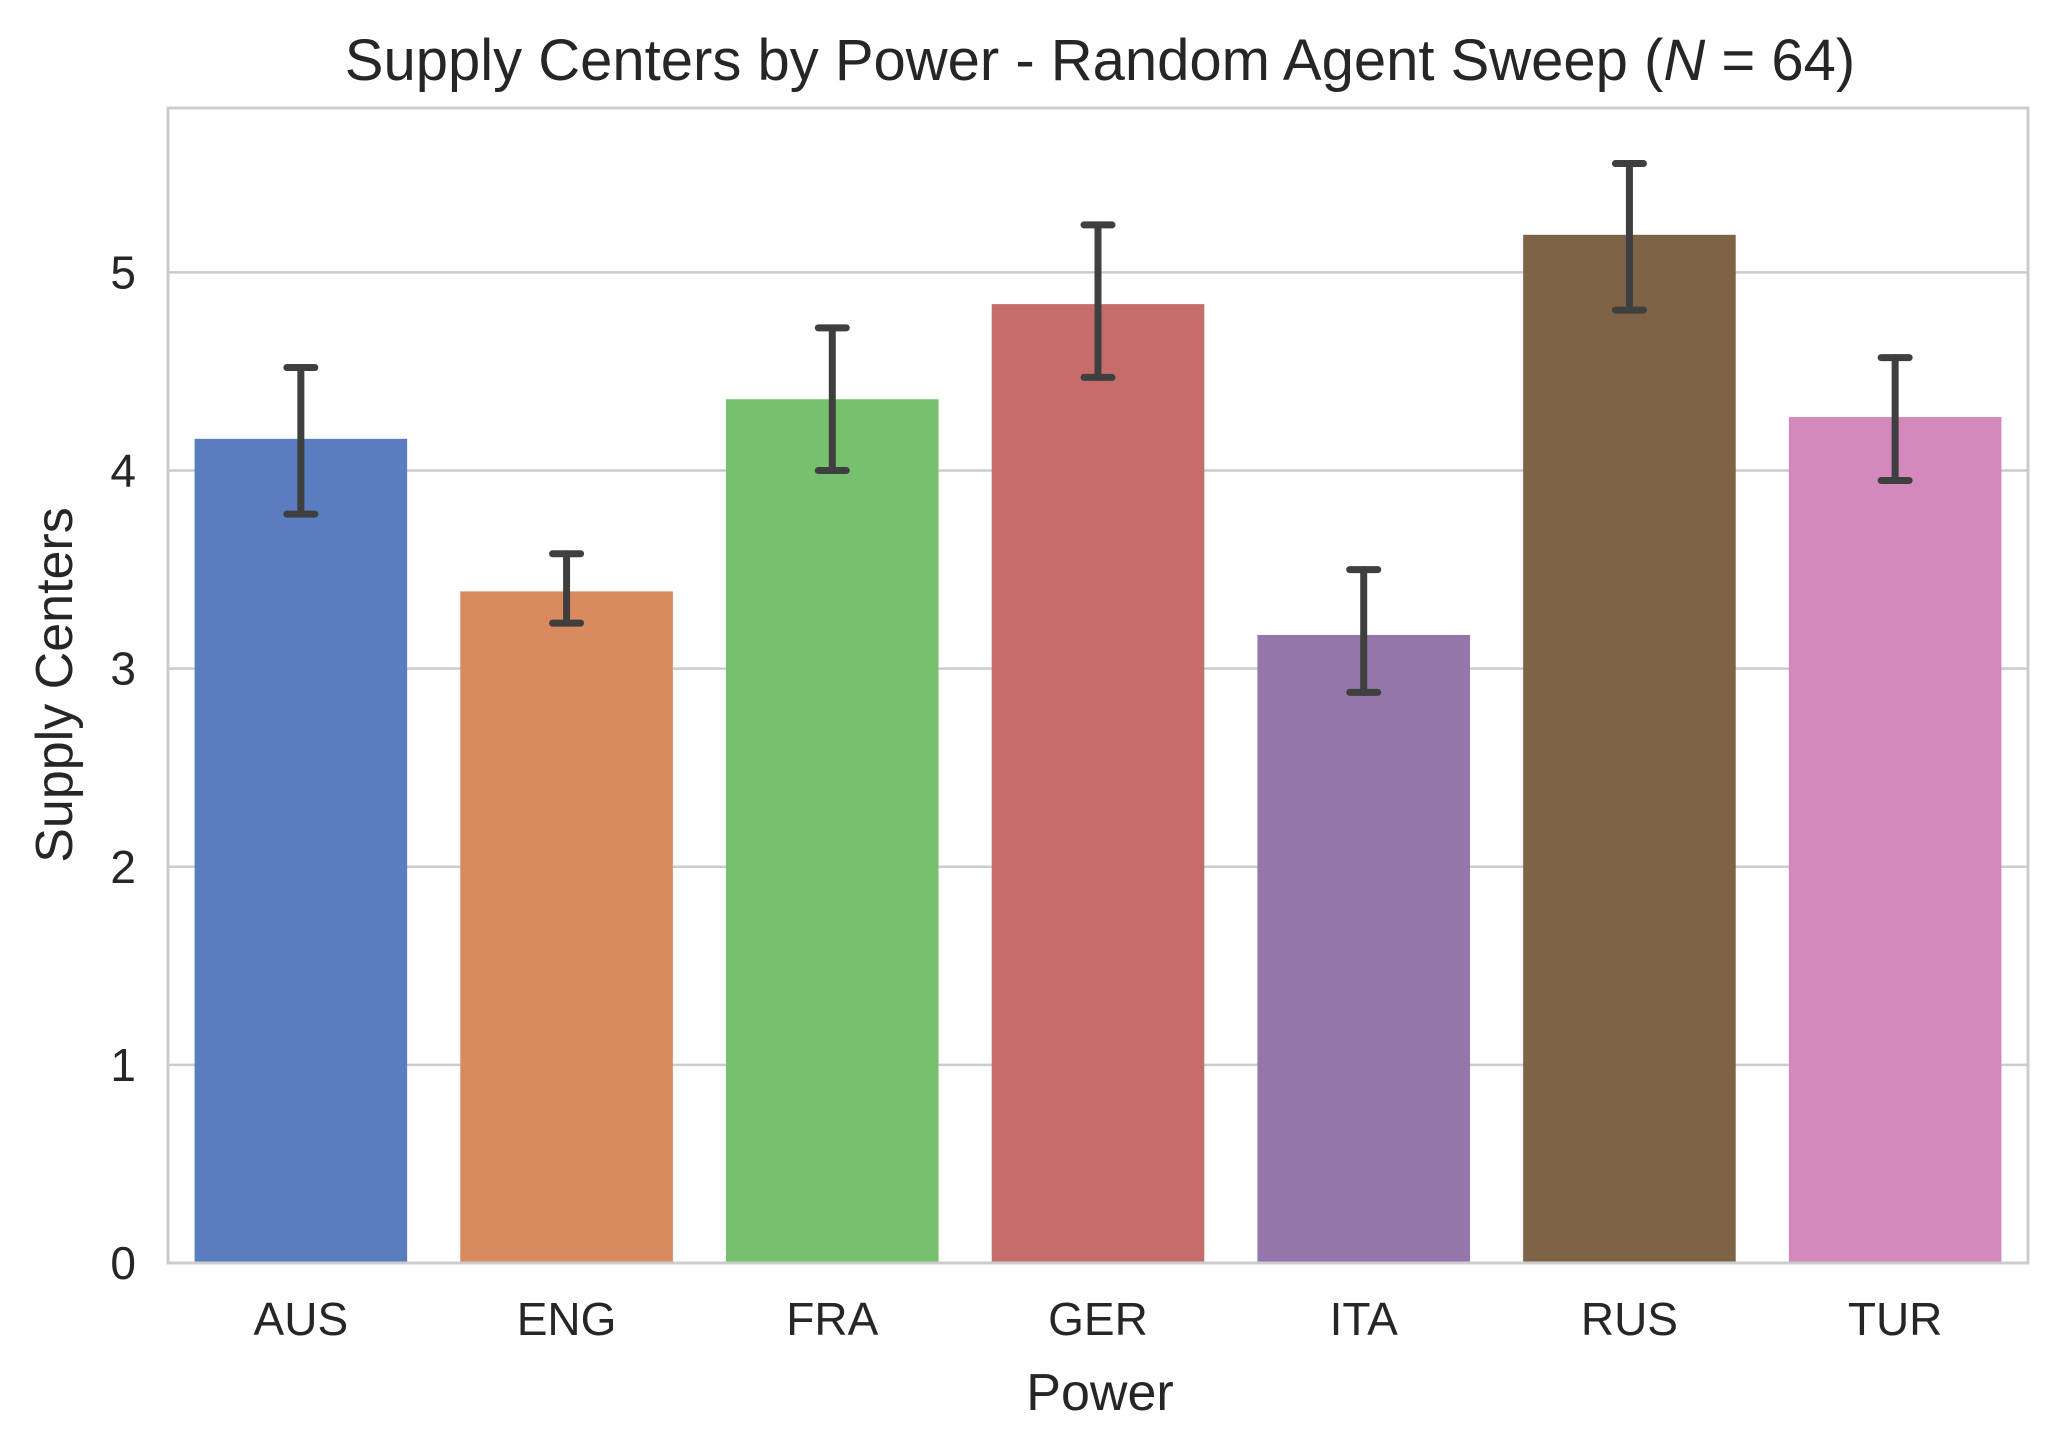 This screenshot has width=2057, height=1453. Describe the element at coordinates (301, 1319) in the screenshot. I see `x-tick-label-aus: AUS` at that location.